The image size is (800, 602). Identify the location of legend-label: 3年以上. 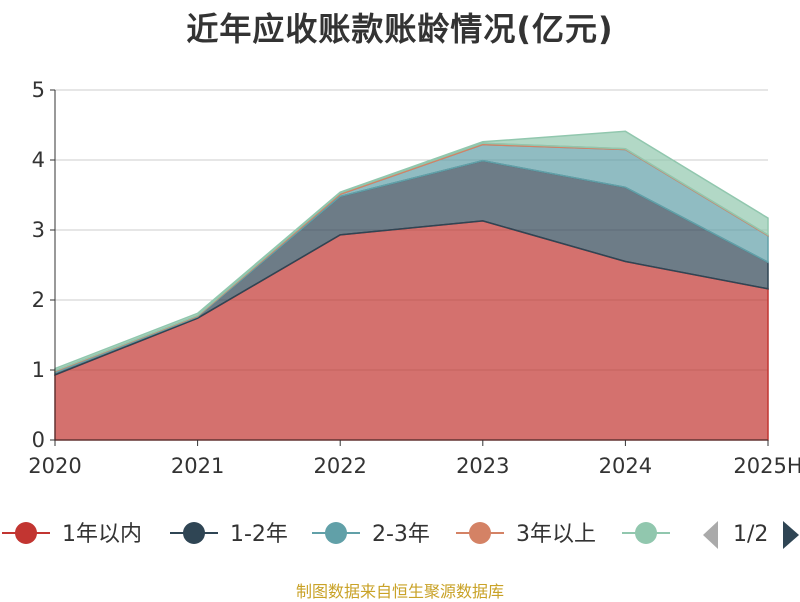
(556, 534).